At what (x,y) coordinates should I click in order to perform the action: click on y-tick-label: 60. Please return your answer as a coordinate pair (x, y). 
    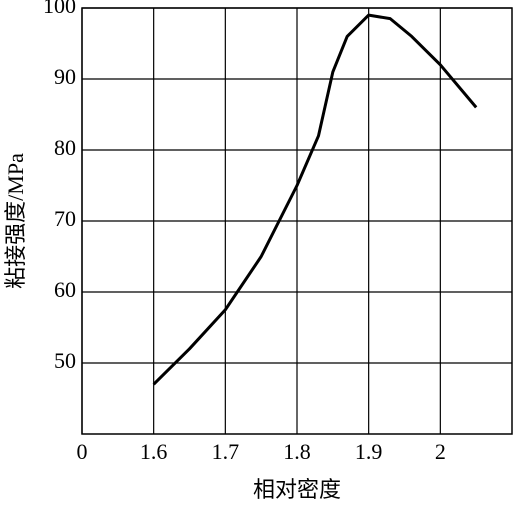
    Looking at the image, I should click on (65, 289).